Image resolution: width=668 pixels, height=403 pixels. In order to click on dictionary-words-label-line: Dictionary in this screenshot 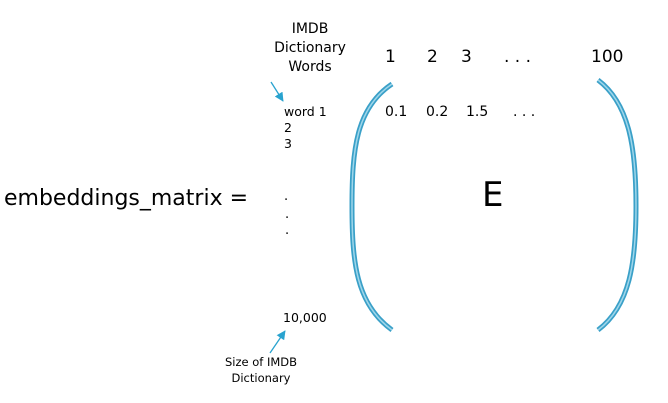, I will do `click(310, 48)`.